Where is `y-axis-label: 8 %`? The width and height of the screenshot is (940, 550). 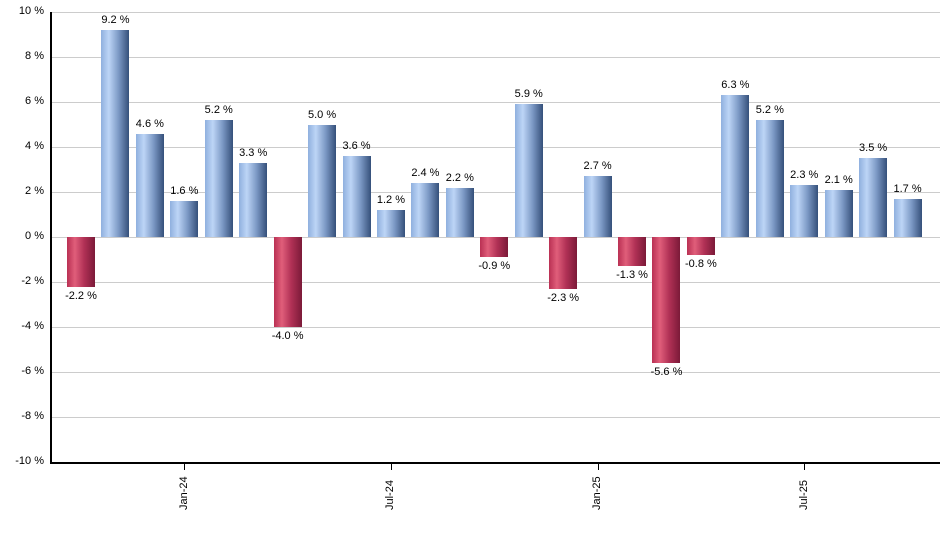
y-axis-label: 8 % is located at coordinates (34, 56).